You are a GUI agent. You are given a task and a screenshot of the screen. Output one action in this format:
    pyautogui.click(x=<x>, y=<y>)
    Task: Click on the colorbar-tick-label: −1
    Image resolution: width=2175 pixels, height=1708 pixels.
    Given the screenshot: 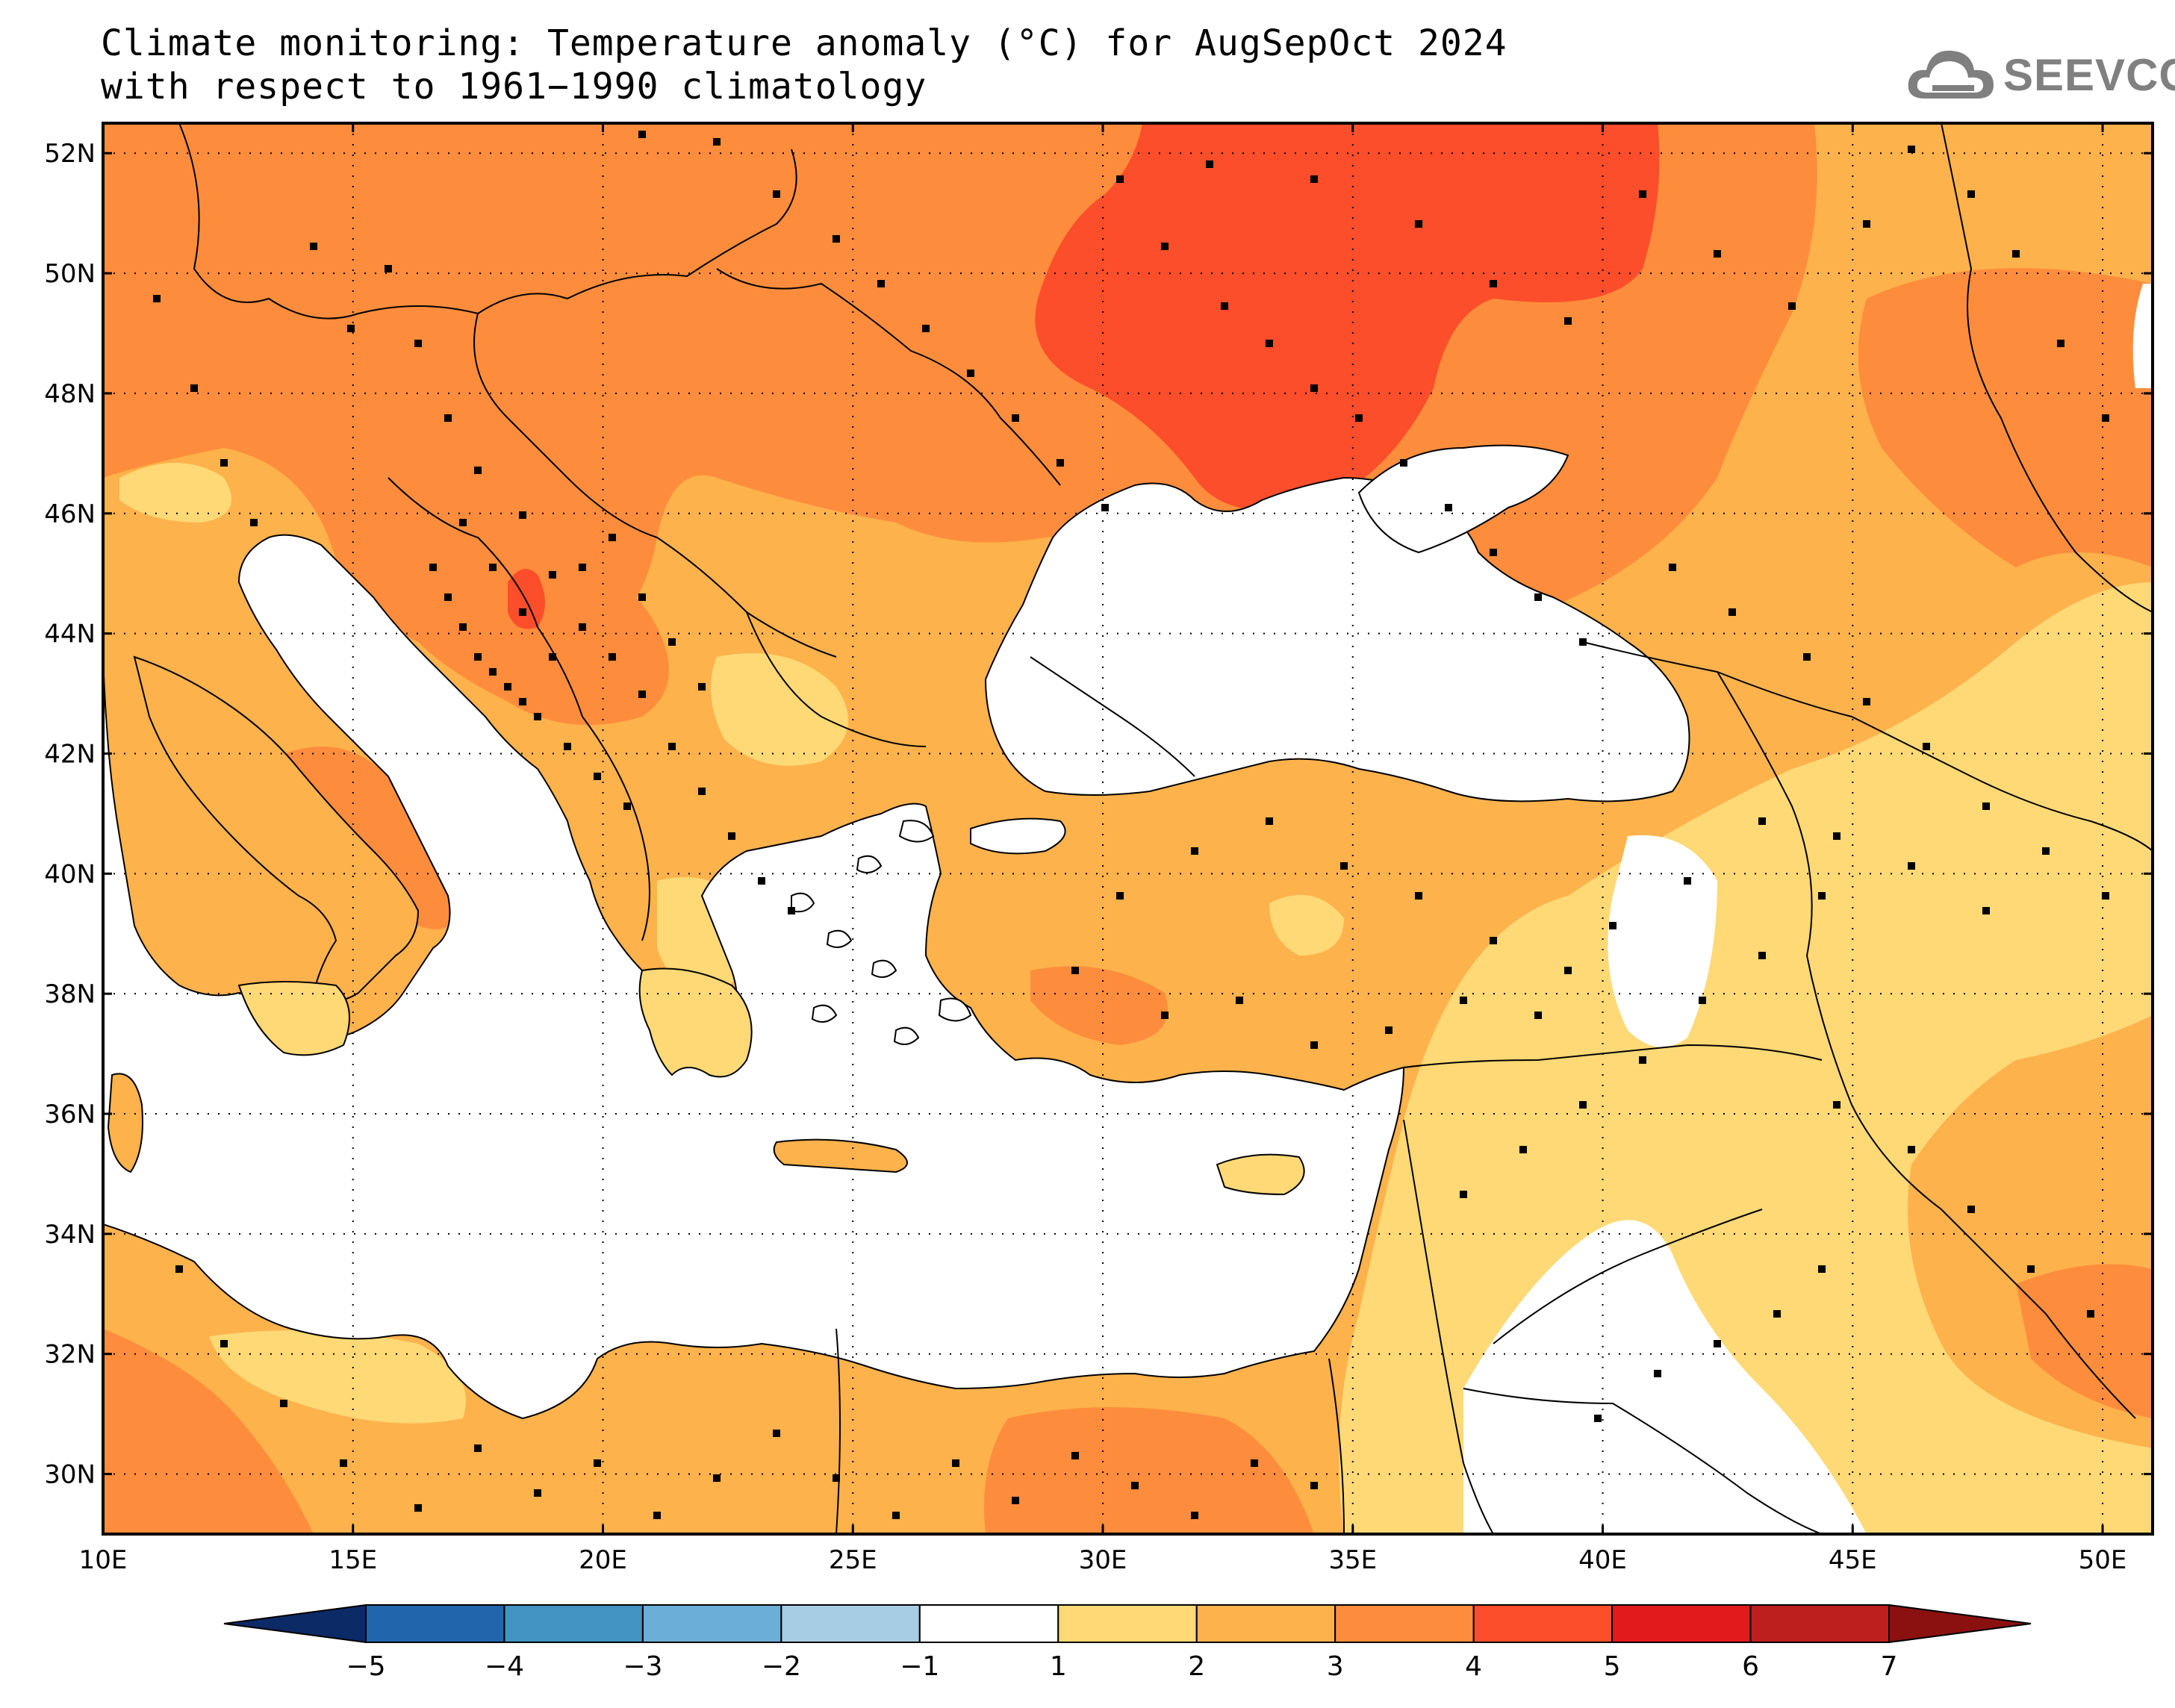 What is the action you would take?
    pyautogui.click(x=919, y=1666)
    